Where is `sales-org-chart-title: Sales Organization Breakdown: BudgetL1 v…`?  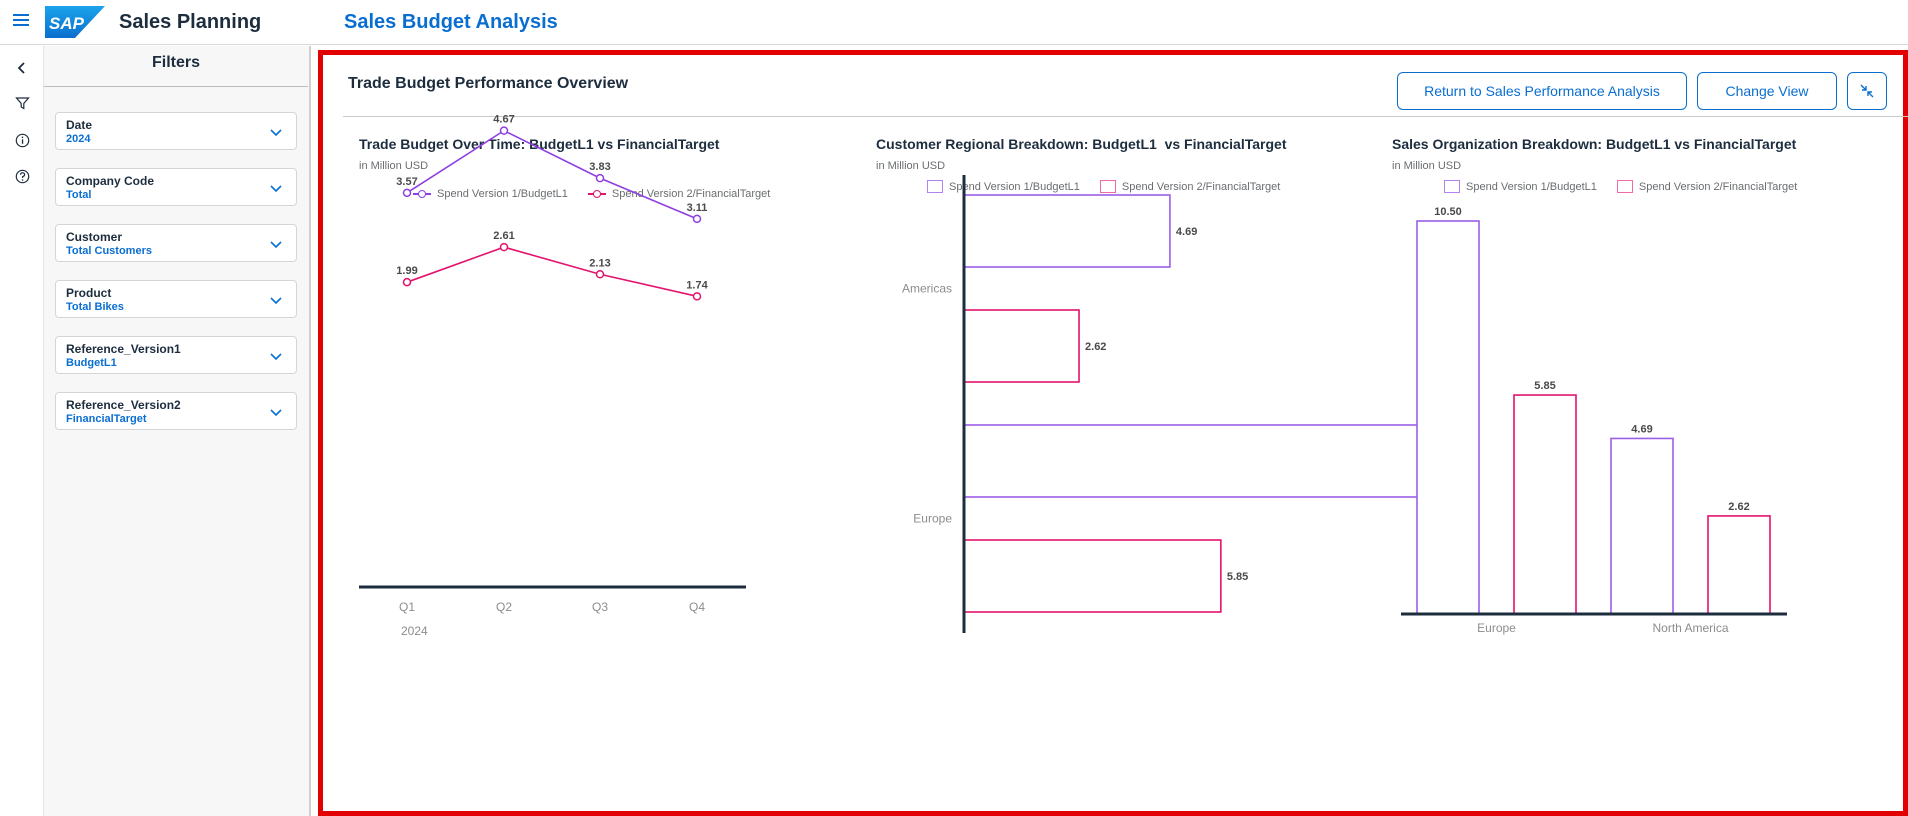 sales-org-chart-title: Sales Organization Breakdown: BudgetL1 v… is located at coordinates (1594, 144).